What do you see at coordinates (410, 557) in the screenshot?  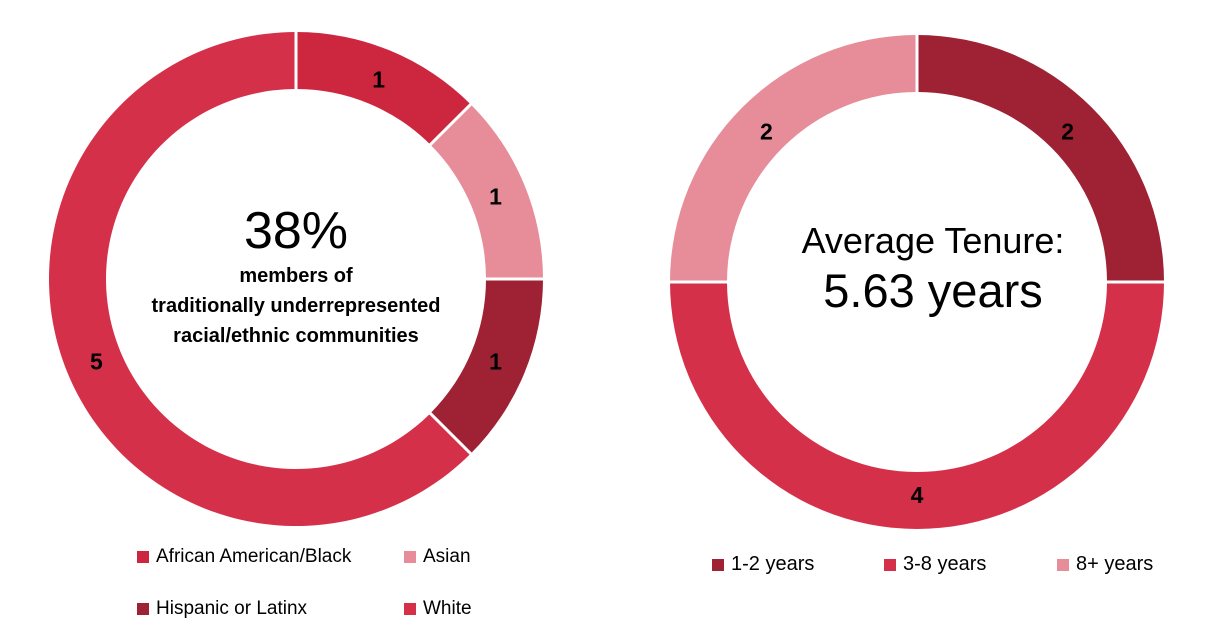 I see `legend-swatch-asian` at bounding box center [410, 557].